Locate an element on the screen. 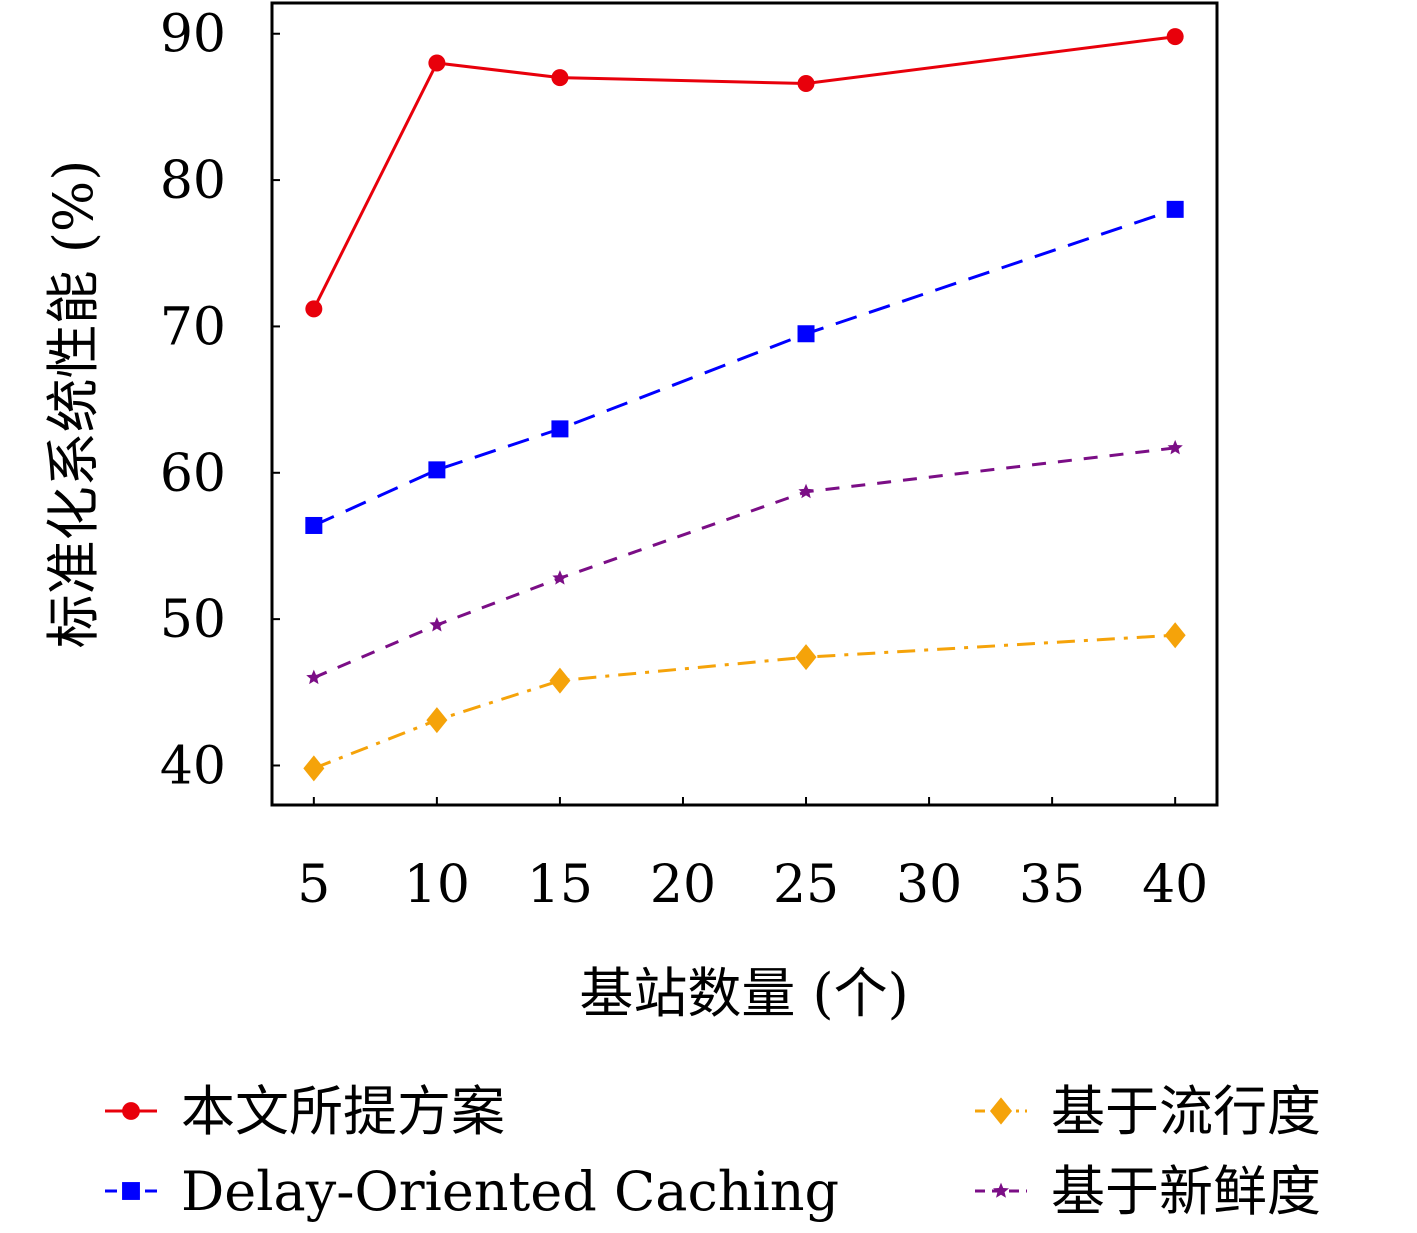  x-tick-label: 25 is located at coordinates (806, 885).